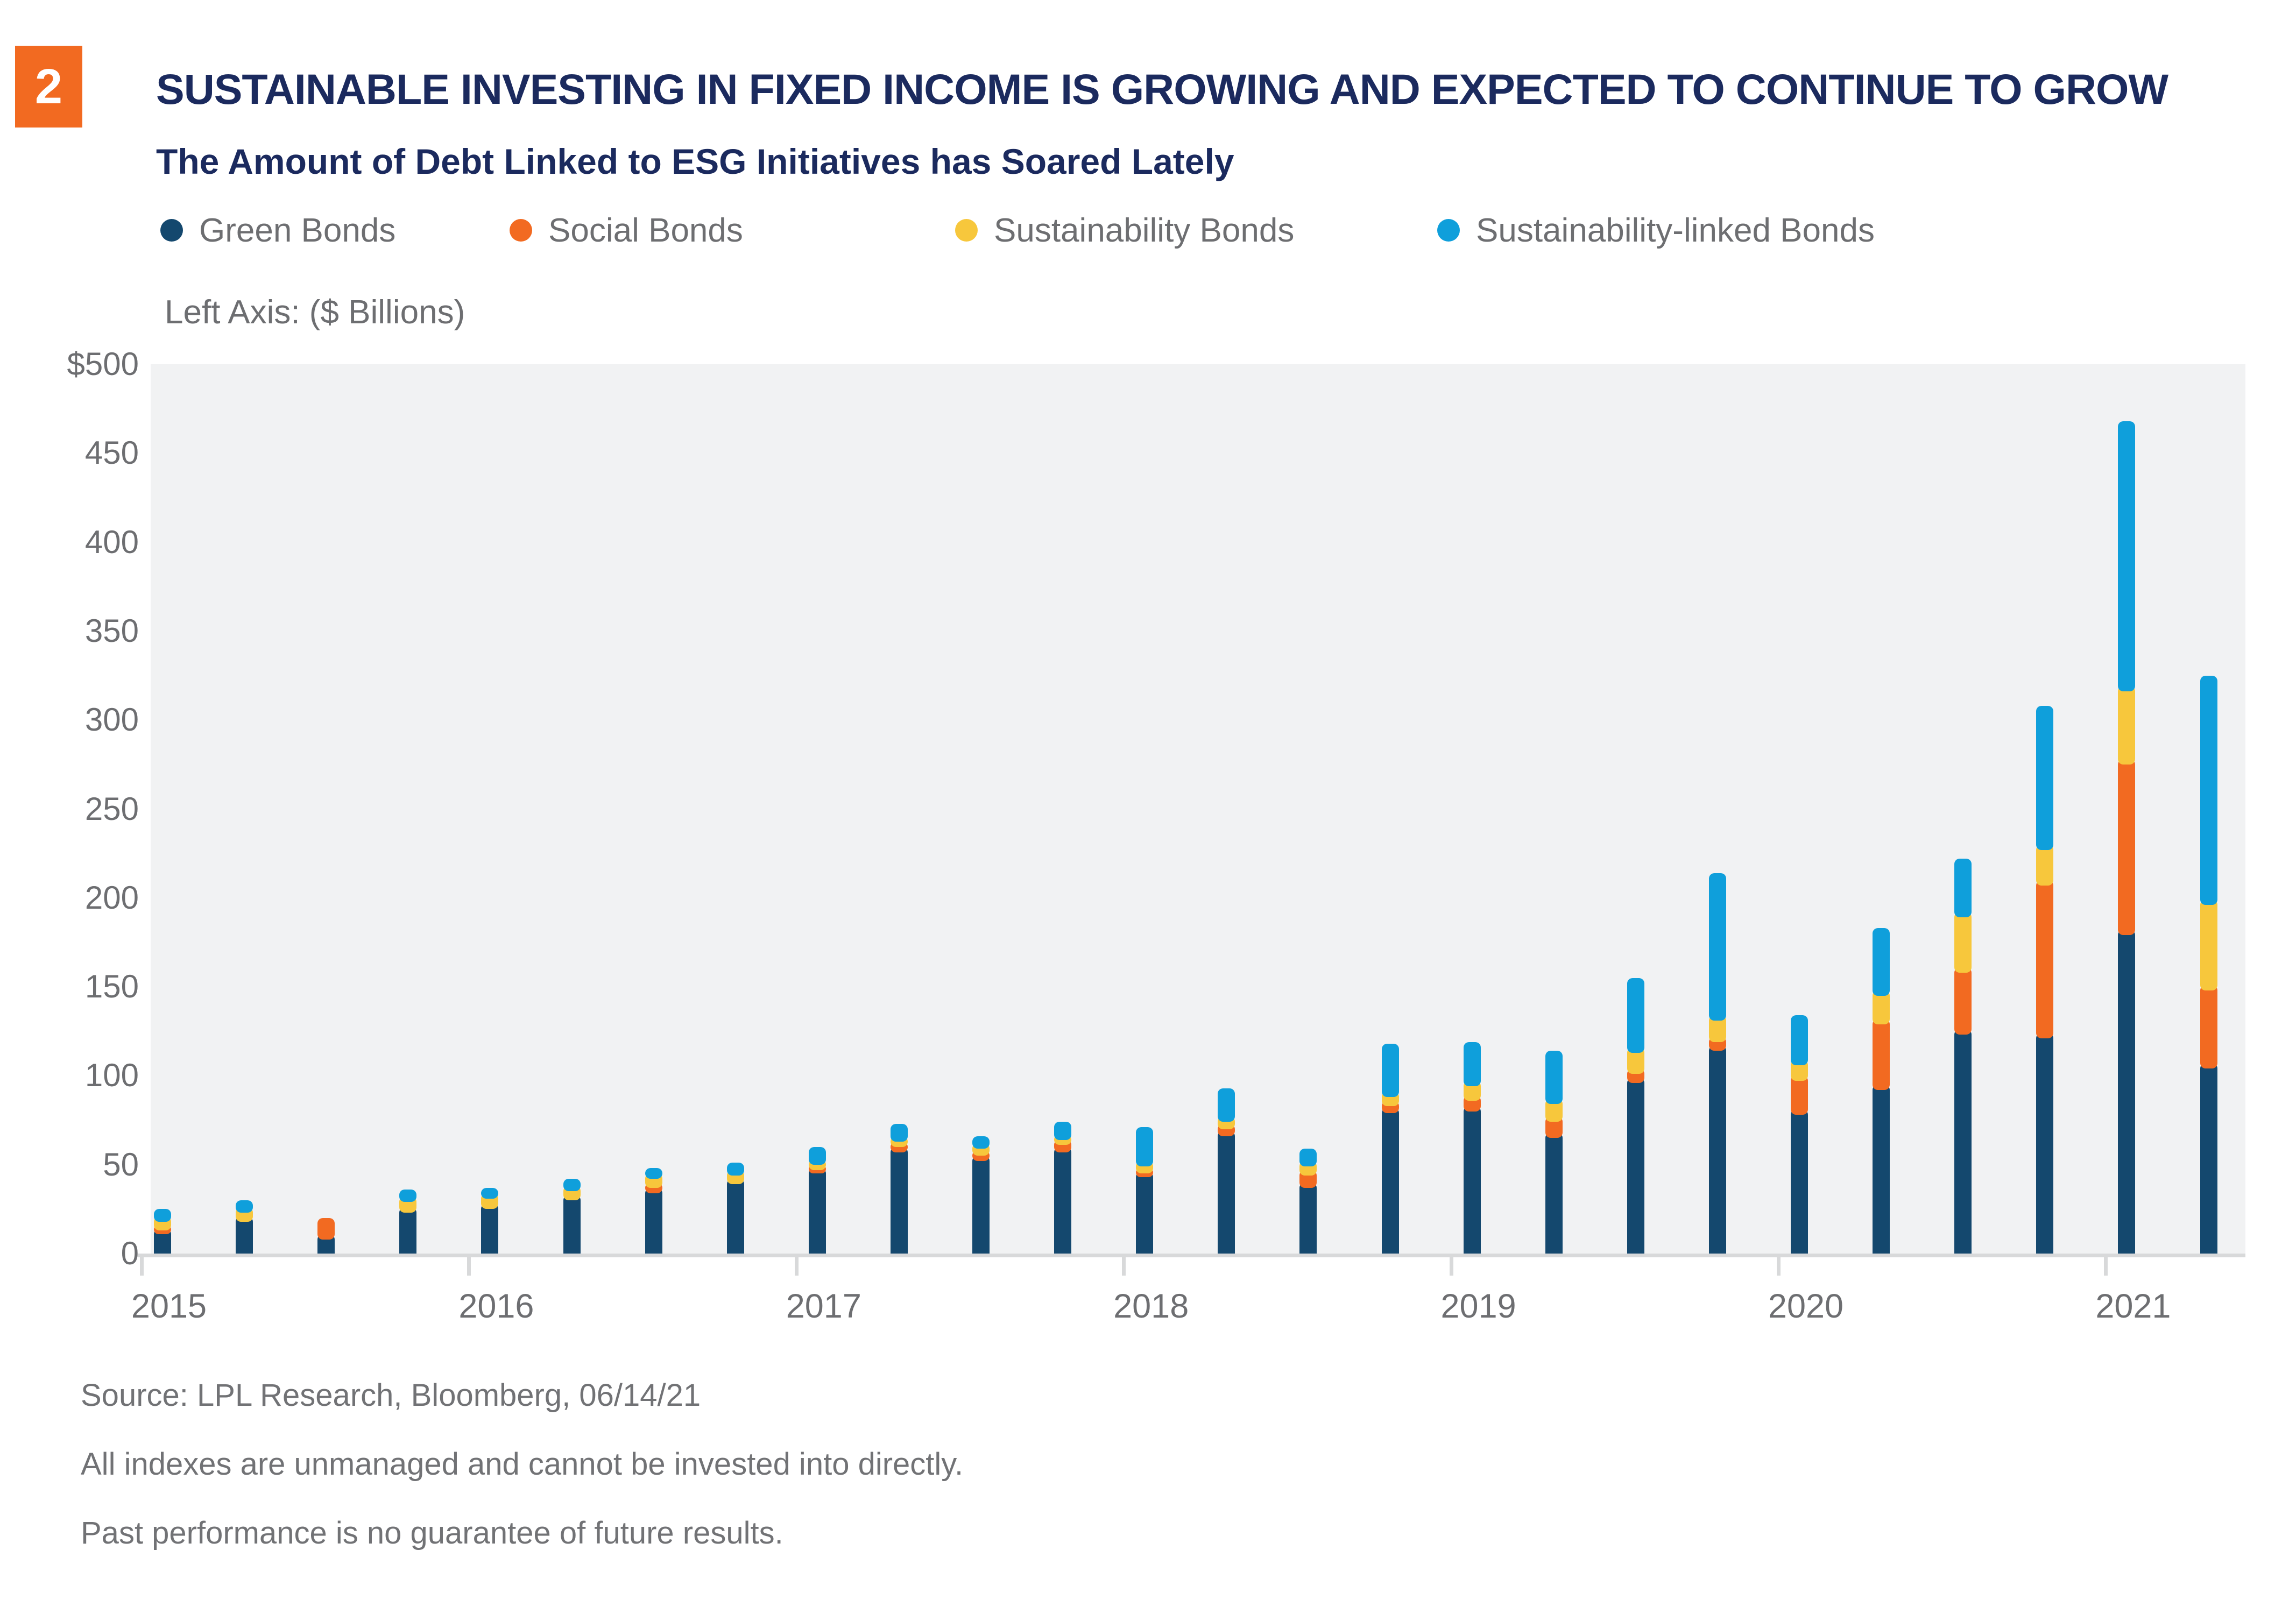 The width and height of the screenshot is (2296, 1621). I want to click on legend-label: Social Bonds, so click(646, 230).